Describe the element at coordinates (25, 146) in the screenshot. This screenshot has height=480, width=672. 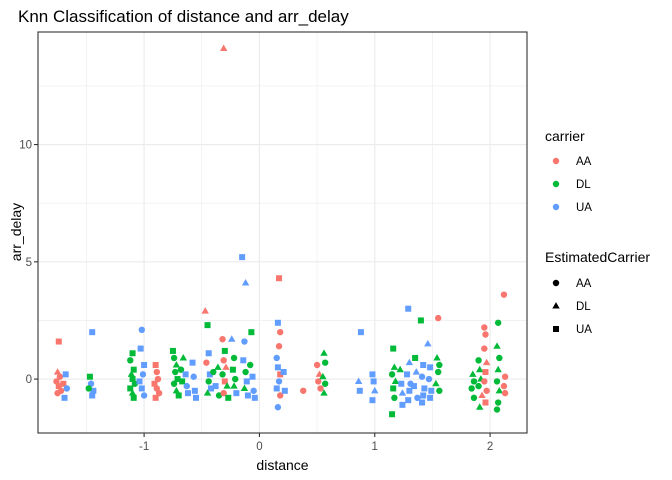
I see `y-tick-label: 10` at that location.